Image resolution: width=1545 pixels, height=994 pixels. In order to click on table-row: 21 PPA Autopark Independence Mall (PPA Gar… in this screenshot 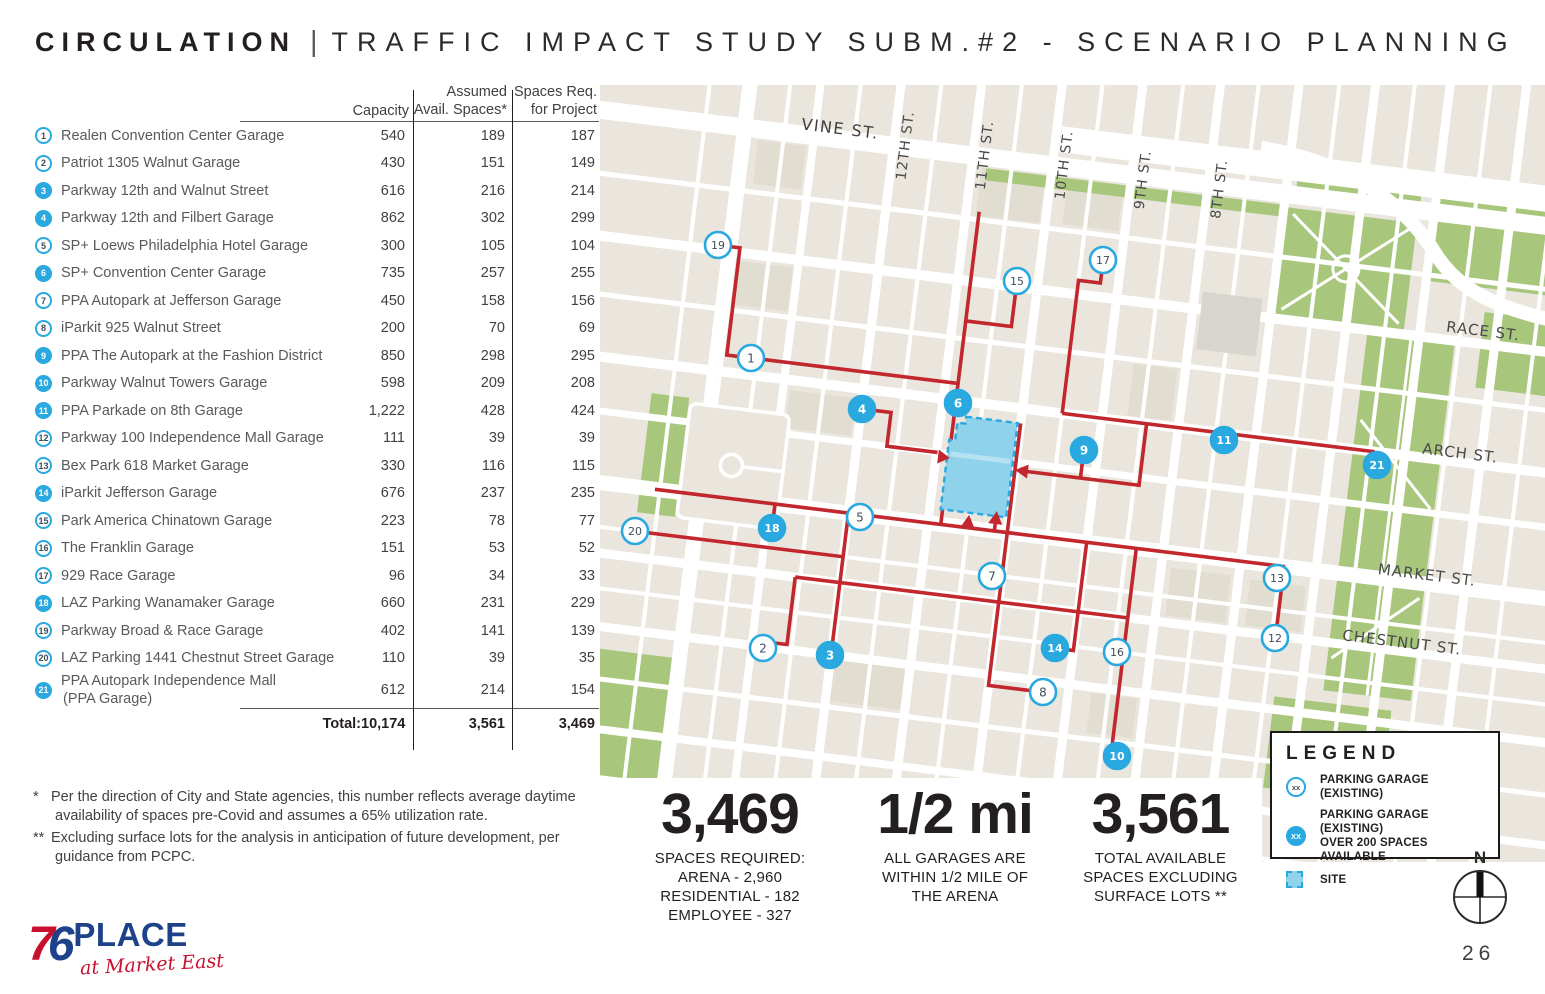, I will do `click(317, 690)`.